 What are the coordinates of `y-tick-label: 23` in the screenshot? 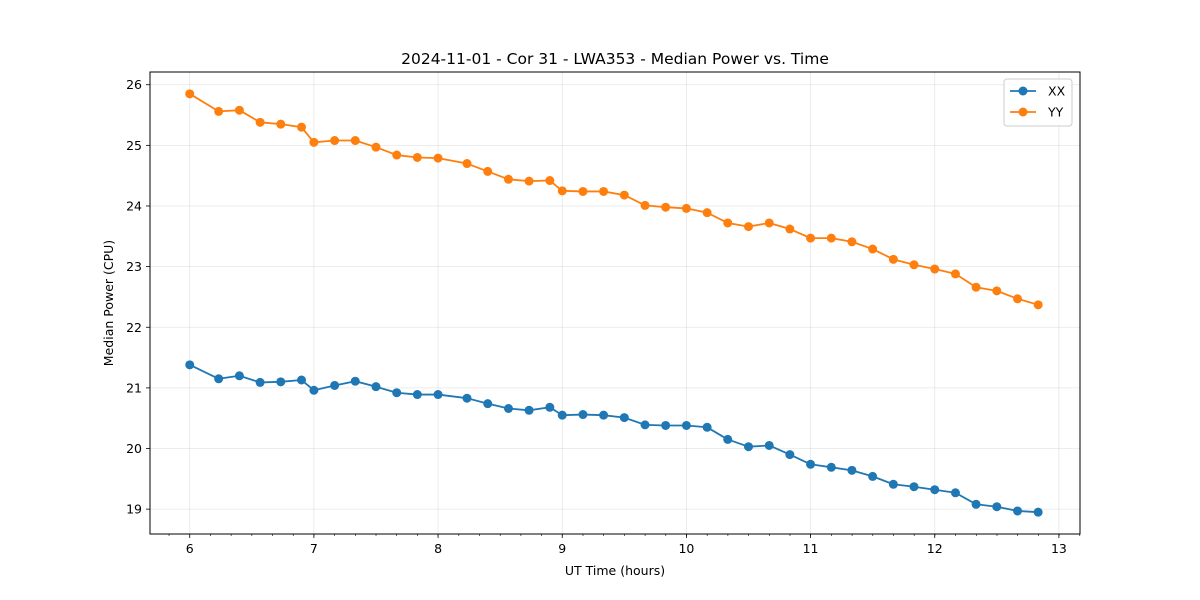 It's located at (134, 266).